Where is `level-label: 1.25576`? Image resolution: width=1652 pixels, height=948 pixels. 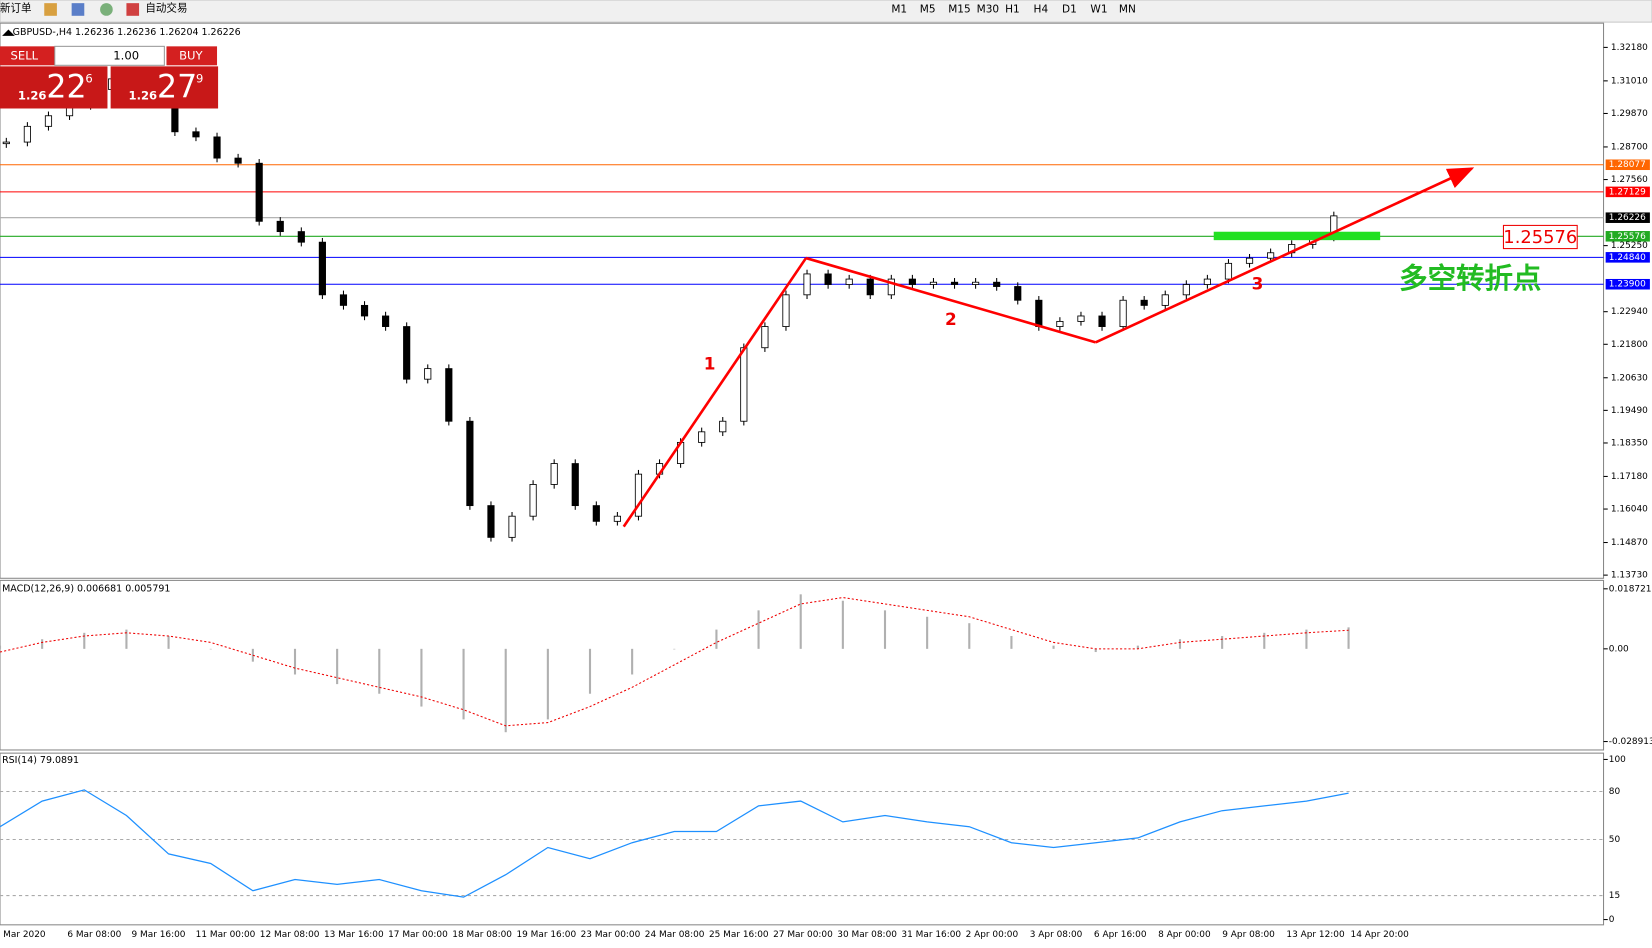 level-label: 1.25576 is located at coordinates (1540, 237).